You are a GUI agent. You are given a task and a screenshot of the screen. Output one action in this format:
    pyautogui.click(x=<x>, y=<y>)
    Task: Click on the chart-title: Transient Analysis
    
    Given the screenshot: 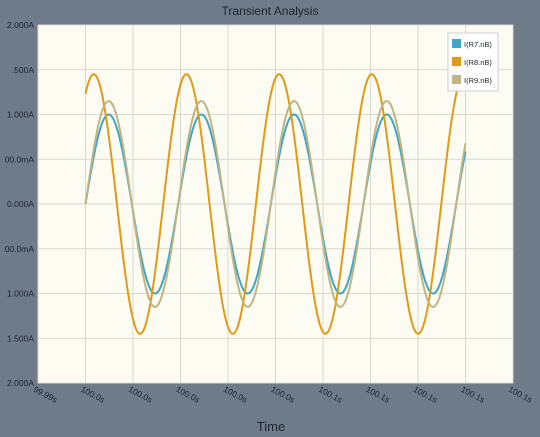 What is the action you would take?
    pyautogui.click(x=270, y=11)
    